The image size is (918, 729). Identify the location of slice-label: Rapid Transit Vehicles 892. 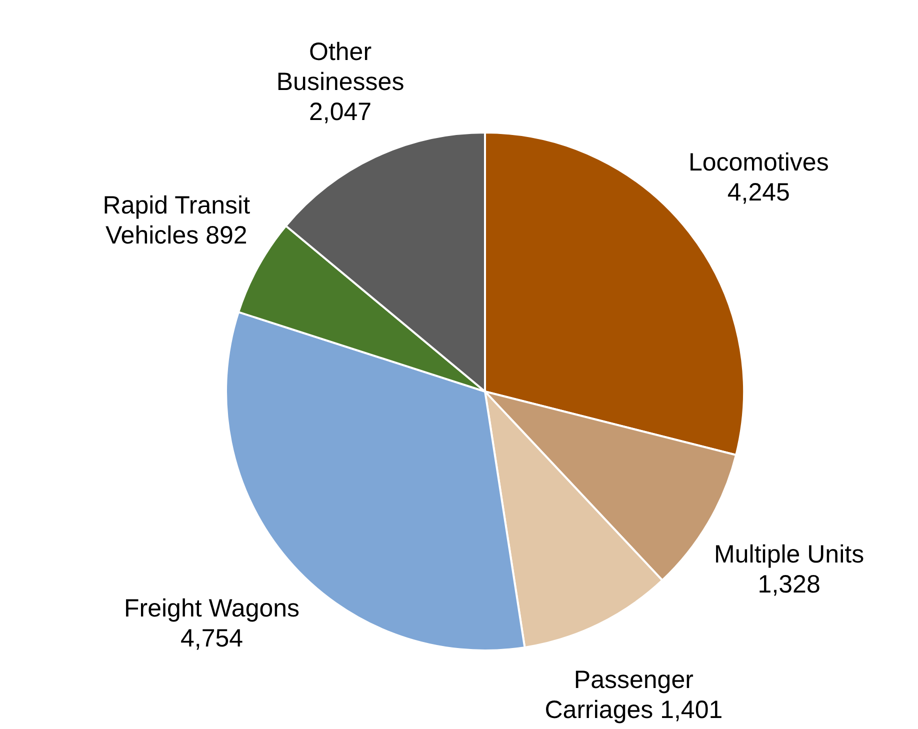
(176, 221).